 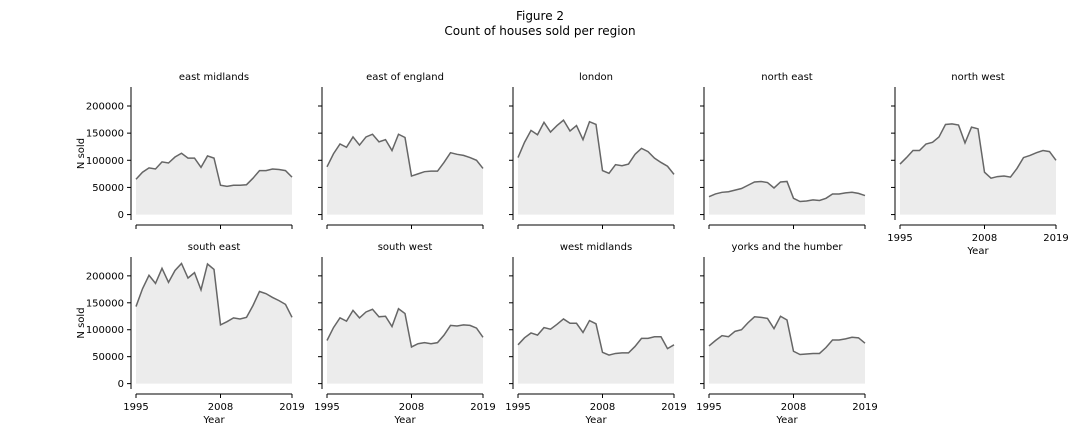 I want to click on panel-title: south west, so click(x=405, y=247).